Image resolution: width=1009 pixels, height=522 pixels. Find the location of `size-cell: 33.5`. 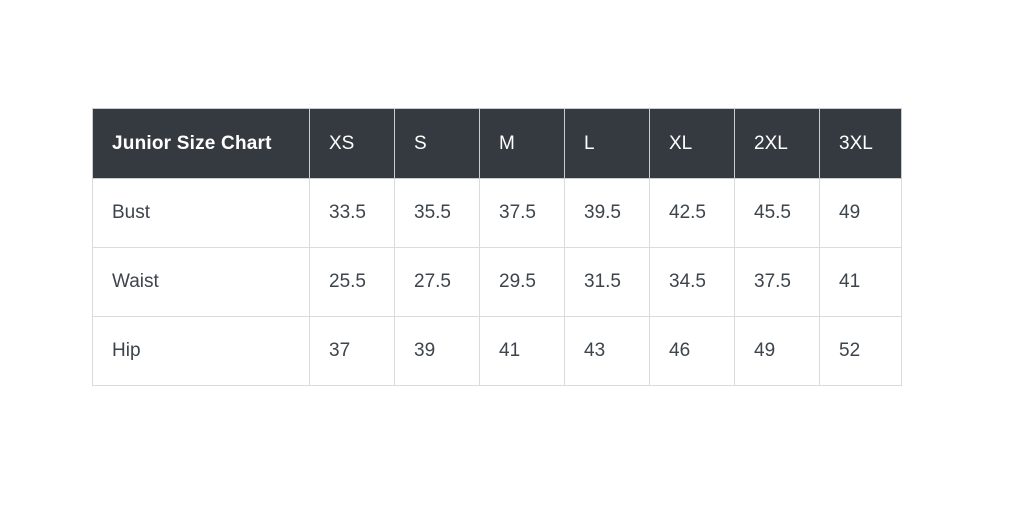

size-cell: 33.5 is located at coordinates (352, 213).